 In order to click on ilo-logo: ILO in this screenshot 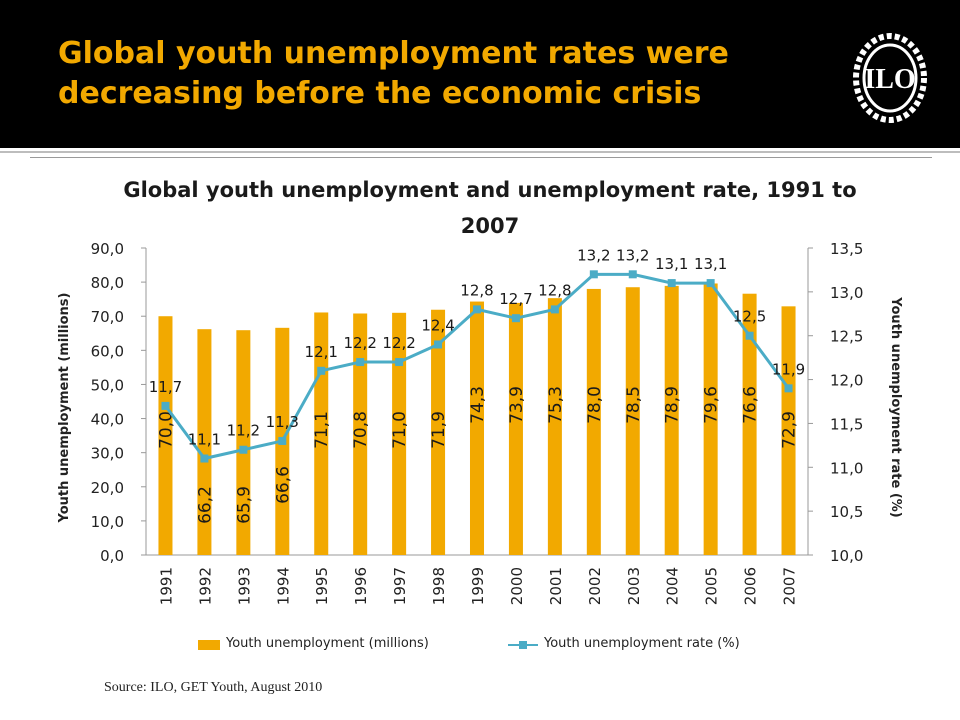, I will do `click(890, 78)`.